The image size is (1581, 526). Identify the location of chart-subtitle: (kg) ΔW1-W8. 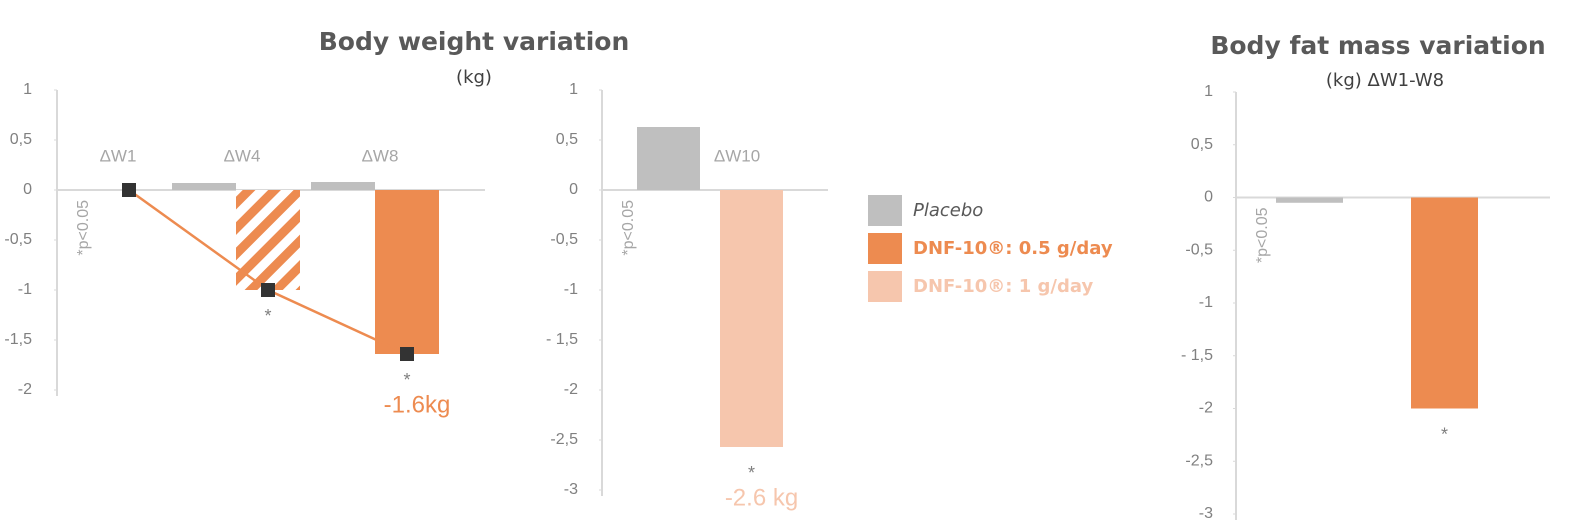
(1385, 80).